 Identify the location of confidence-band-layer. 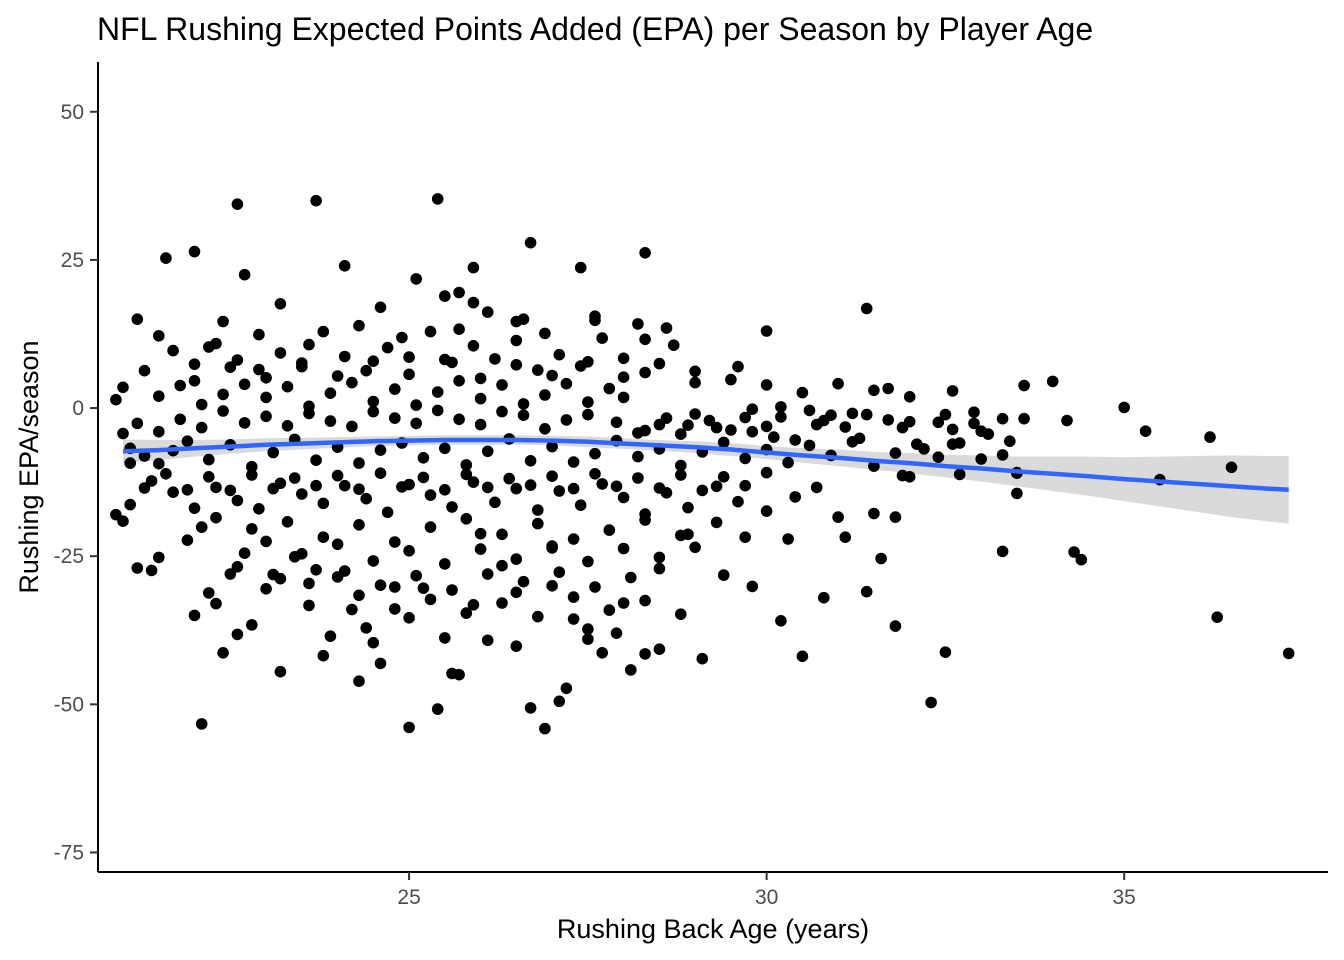
(706, 479).